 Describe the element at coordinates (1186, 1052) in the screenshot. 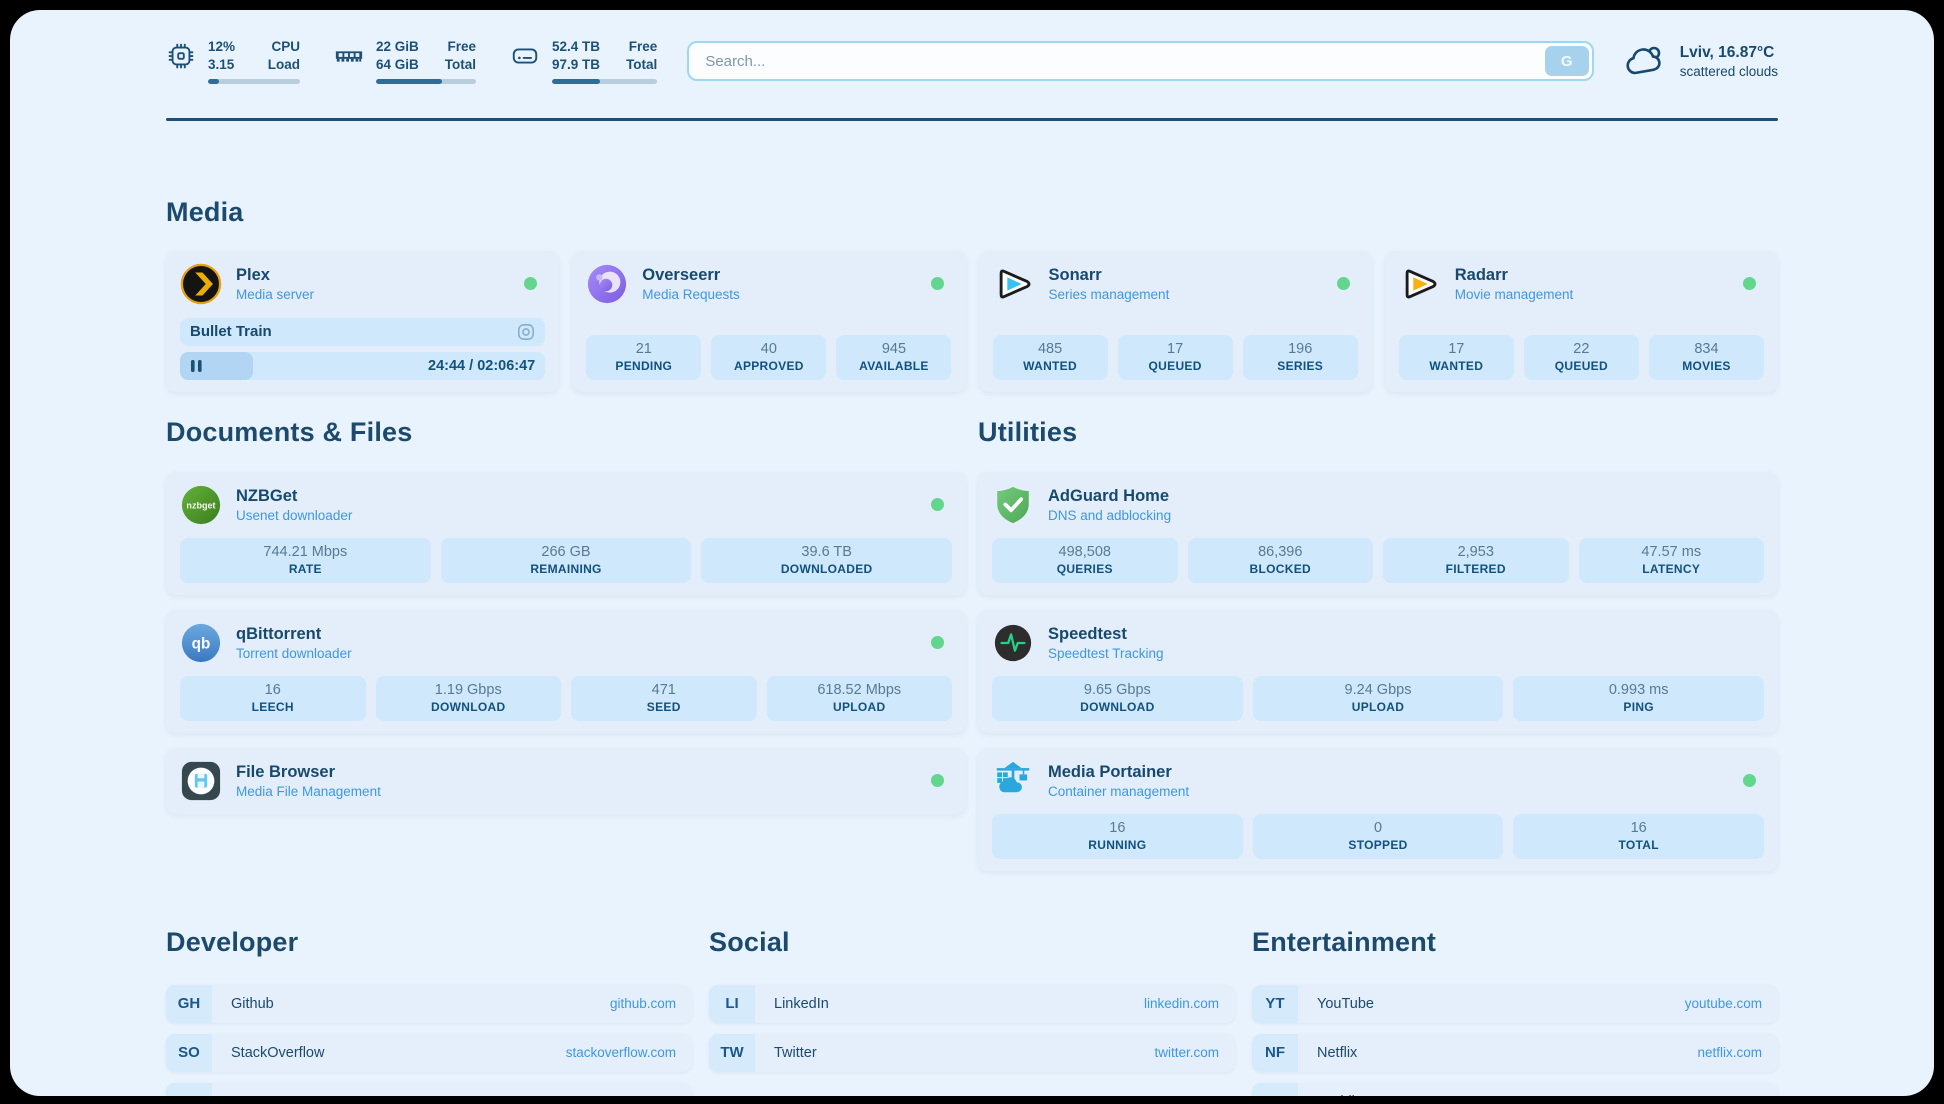

I see `bookmark-url: twitter.com` at that location.